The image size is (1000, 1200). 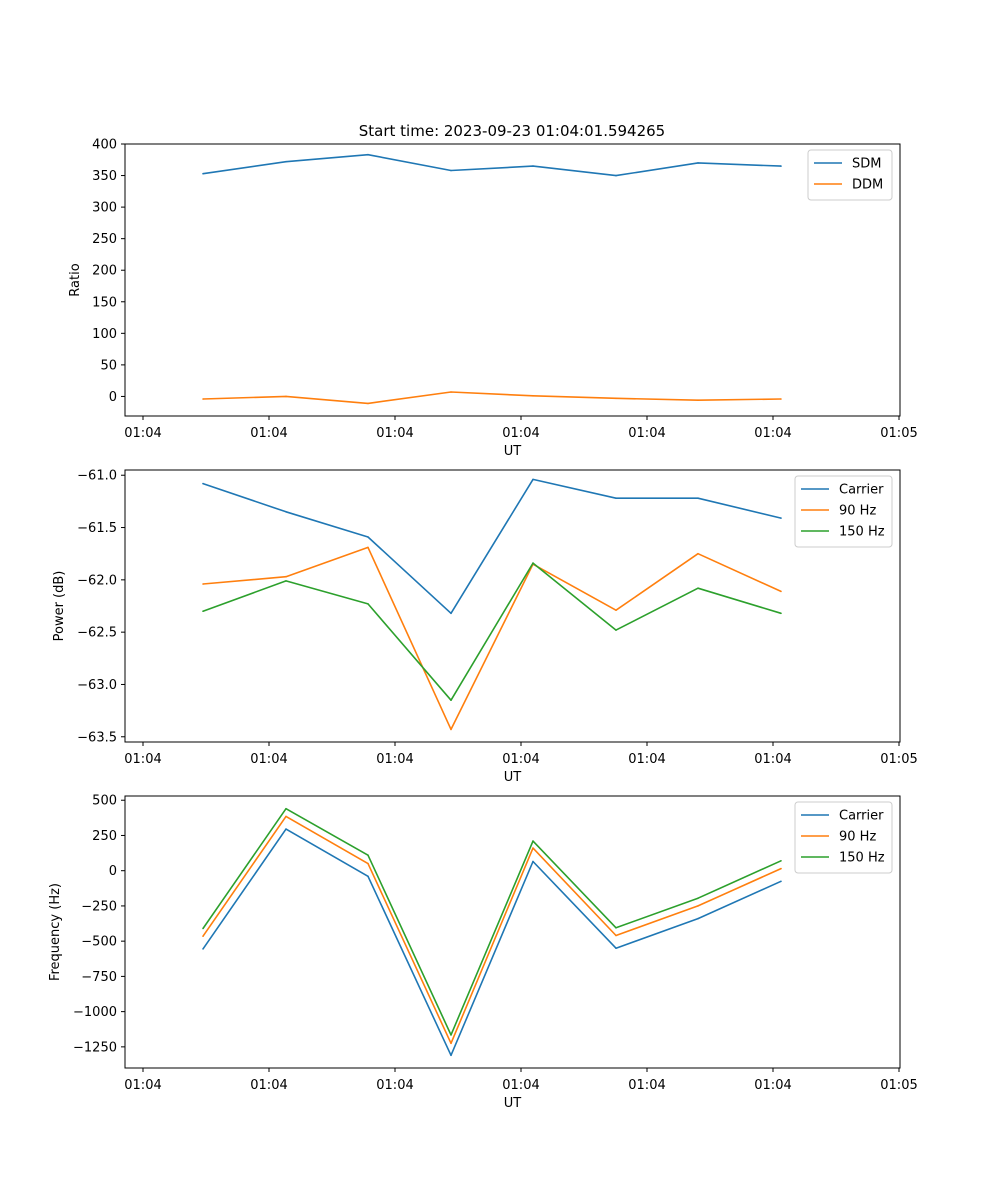 I want to click on y-tick-label: 250, so click(x=104, y=239).